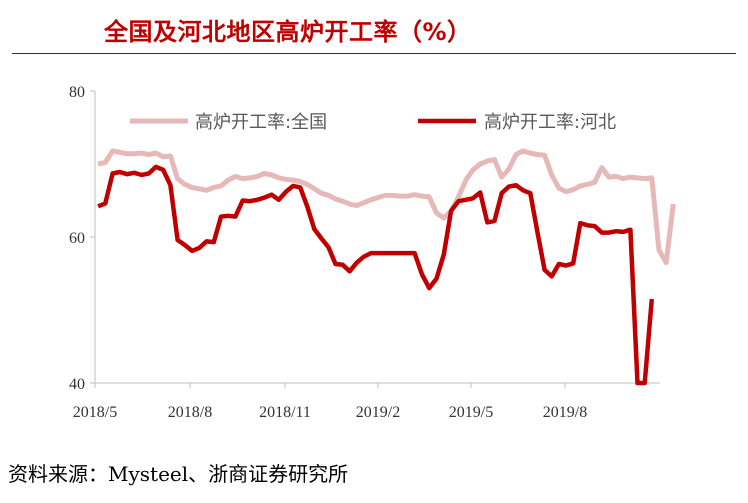  Describe the element at coordinates (77, 92) in the screenshot. I see `y-tick-label: 80` at that location.